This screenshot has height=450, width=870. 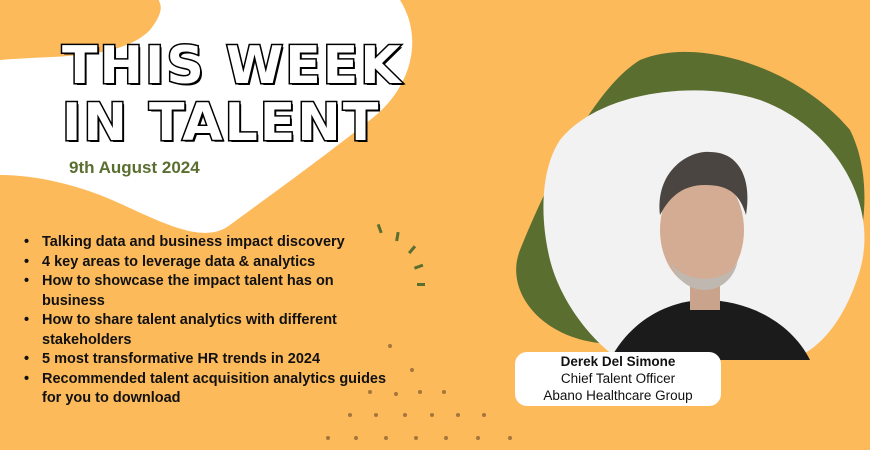 What do you see at coordinates (618, 395) in the screenshot?
I see `speaker-company: Abano Healthcare Group` at bounding box center [618, 395].